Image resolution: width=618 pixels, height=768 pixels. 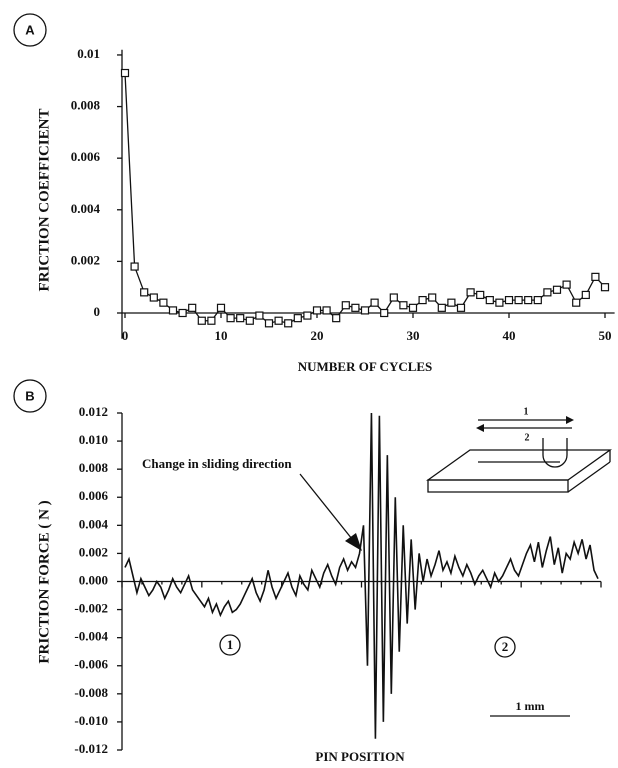 I want to click on x-axis-label: PIN POSITION, so click(x=360, y=756).